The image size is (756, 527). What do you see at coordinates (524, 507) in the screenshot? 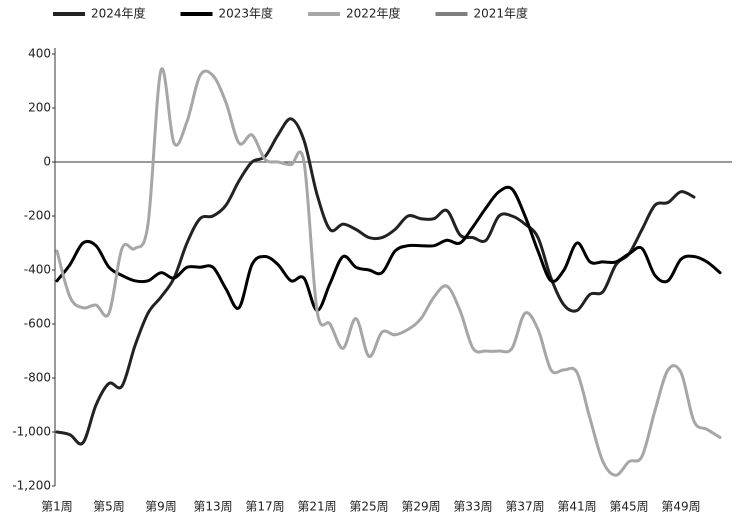
I see `x-tick-label: 第37周` at bounding box center [524, 507].